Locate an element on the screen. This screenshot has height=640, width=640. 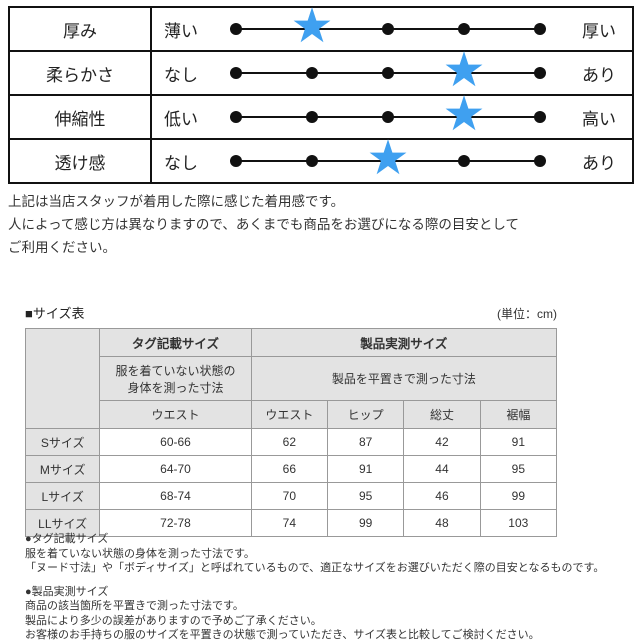
feel-attribute-label: 厚み is located at coordinates (80, 29).